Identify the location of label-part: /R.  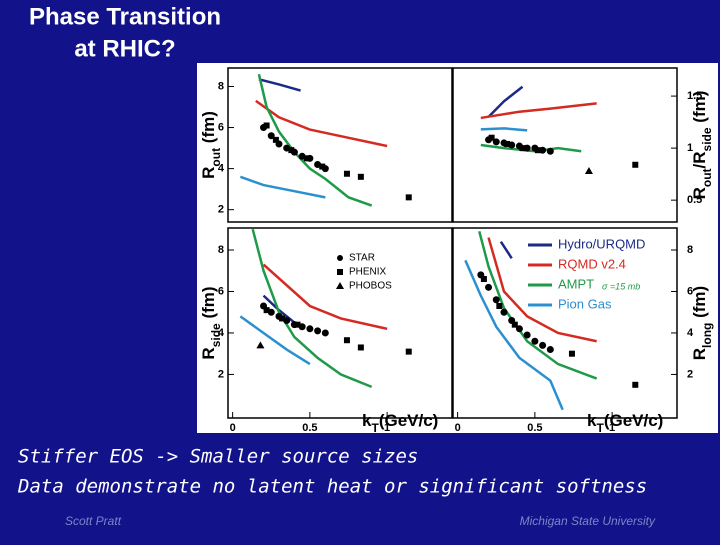
(699, 159).